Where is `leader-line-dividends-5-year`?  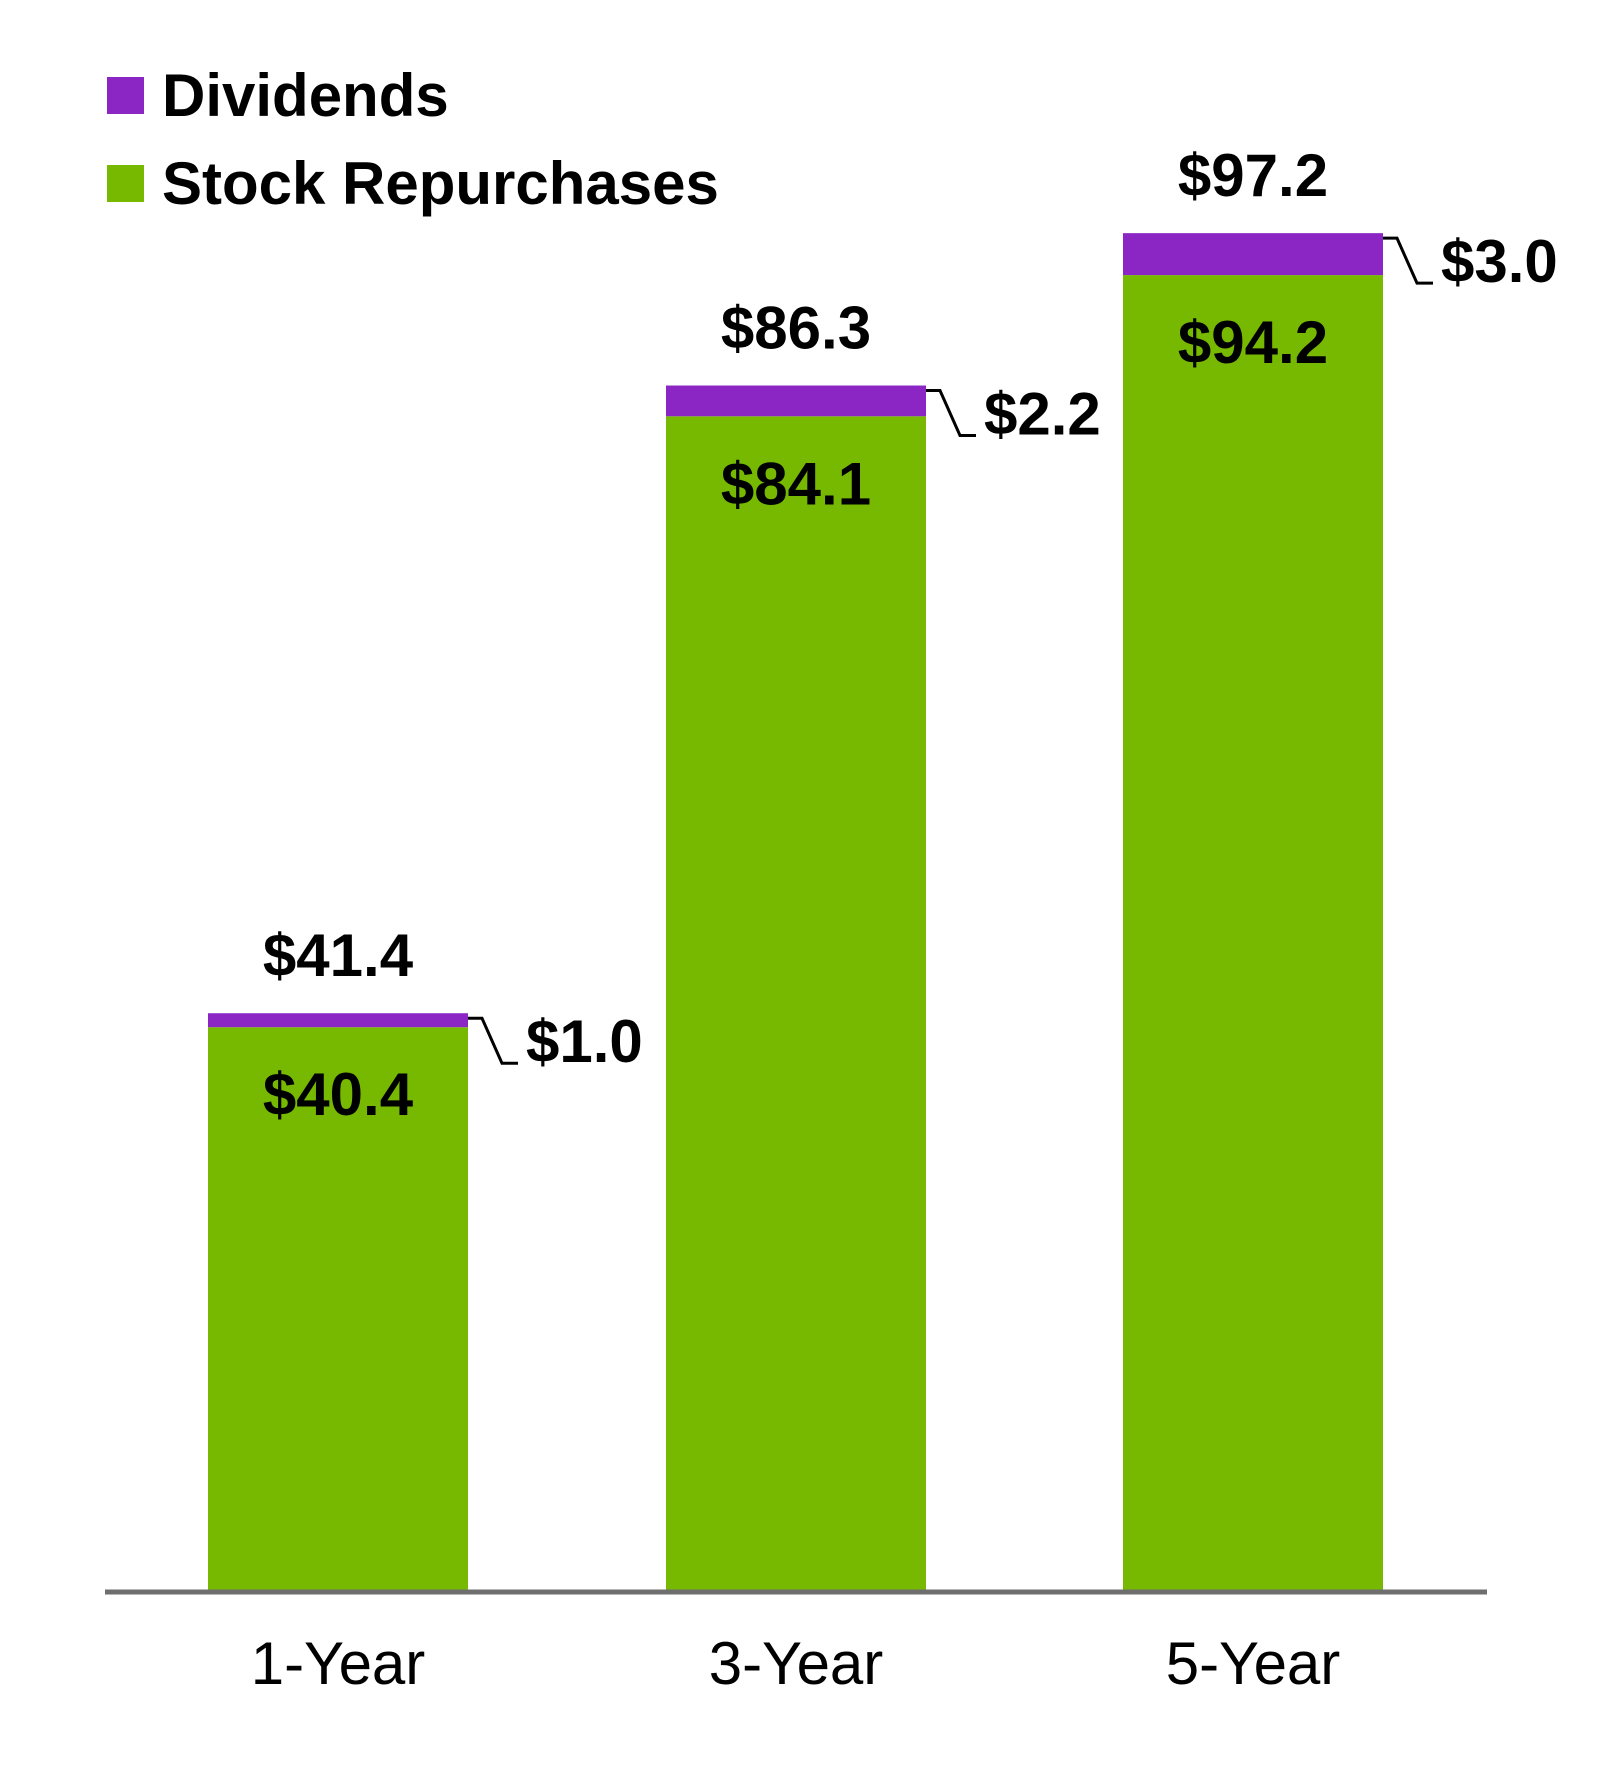 leader-line-dividends-5-year is located at coordinates (1408, 260).